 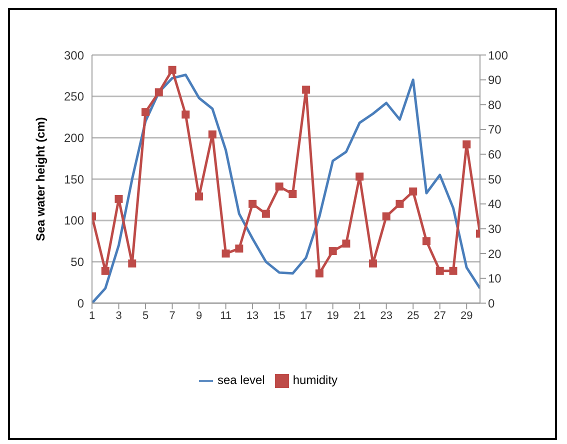 What do you see at coordinates (495, 229) in the screenshot?
I see `y2-tick-label: 30` at bounding box center [495, 229].